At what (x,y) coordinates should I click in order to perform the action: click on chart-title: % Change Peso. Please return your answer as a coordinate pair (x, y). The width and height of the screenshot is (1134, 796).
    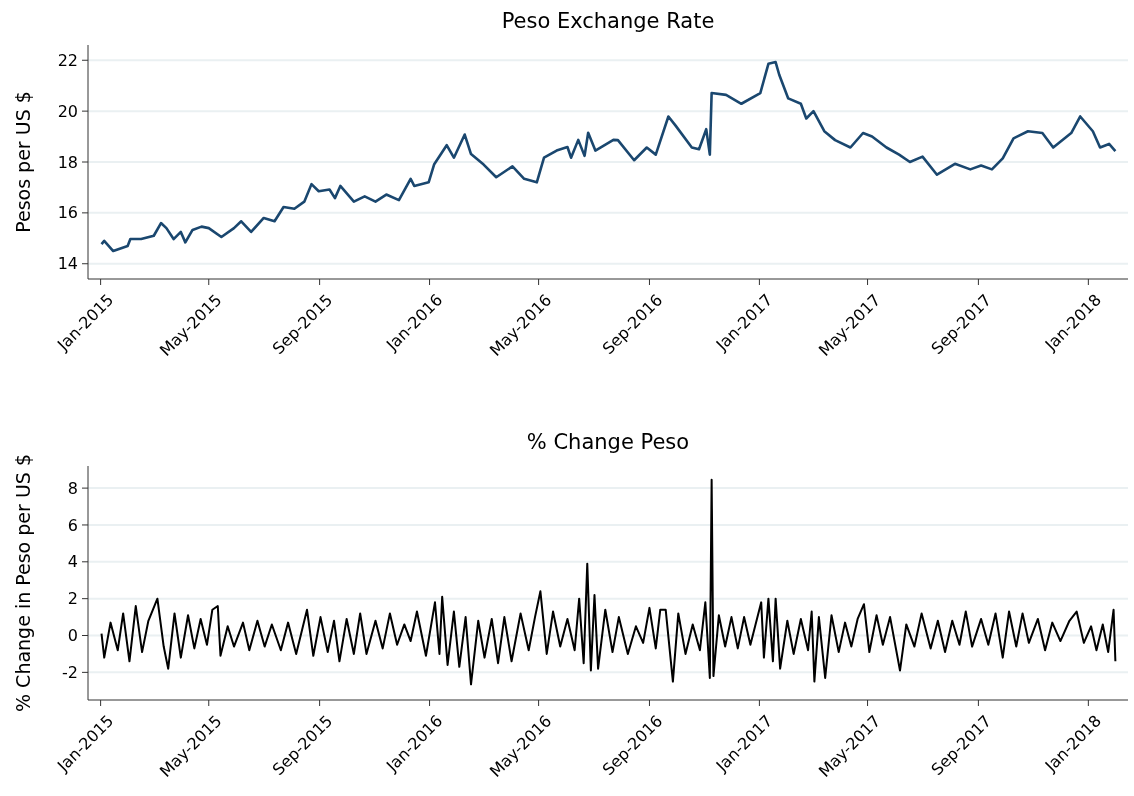
    Looking at the image, I should click on (608, 442).